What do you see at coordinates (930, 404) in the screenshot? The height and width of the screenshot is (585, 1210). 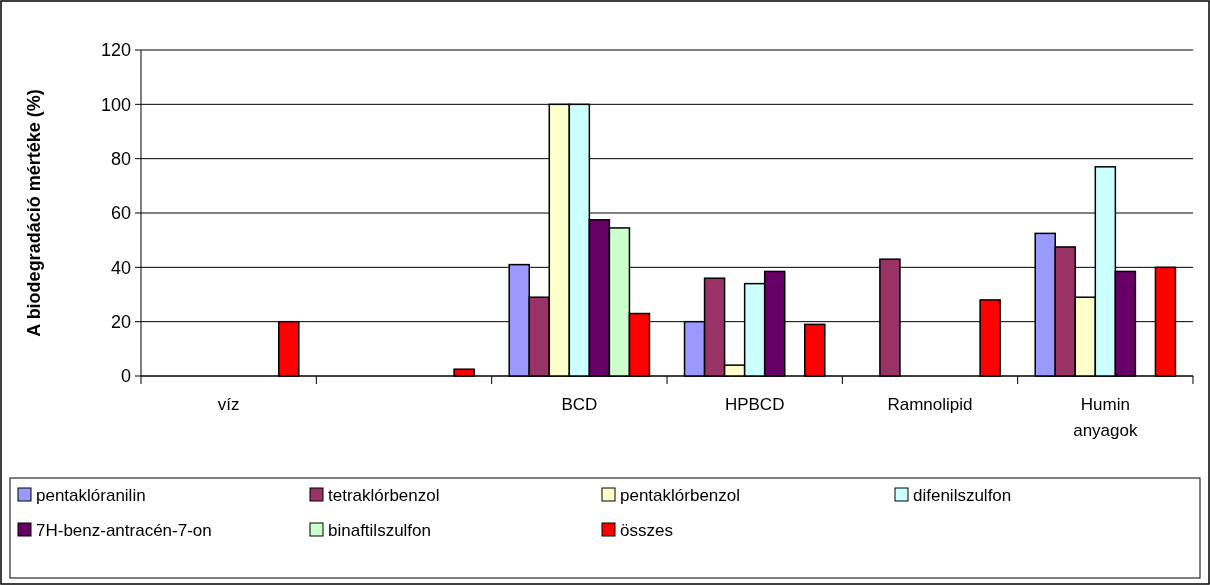 I see `x-tick-label: Ramnolipid` at bounding box center [930, 404].